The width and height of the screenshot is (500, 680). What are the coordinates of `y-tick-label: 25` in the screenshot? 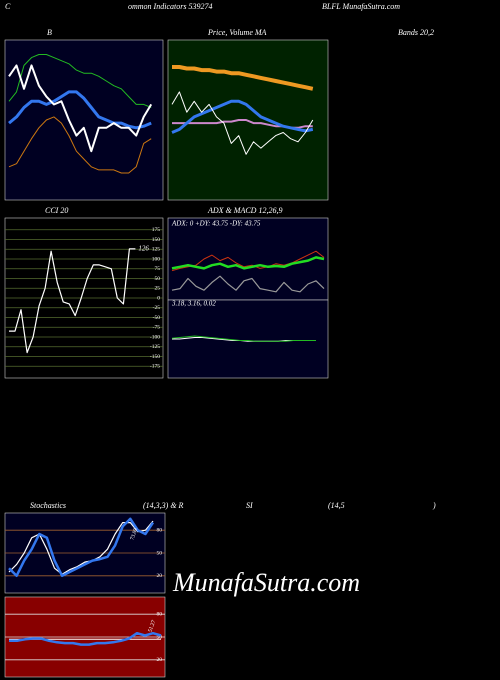 It's located at (158, 289).